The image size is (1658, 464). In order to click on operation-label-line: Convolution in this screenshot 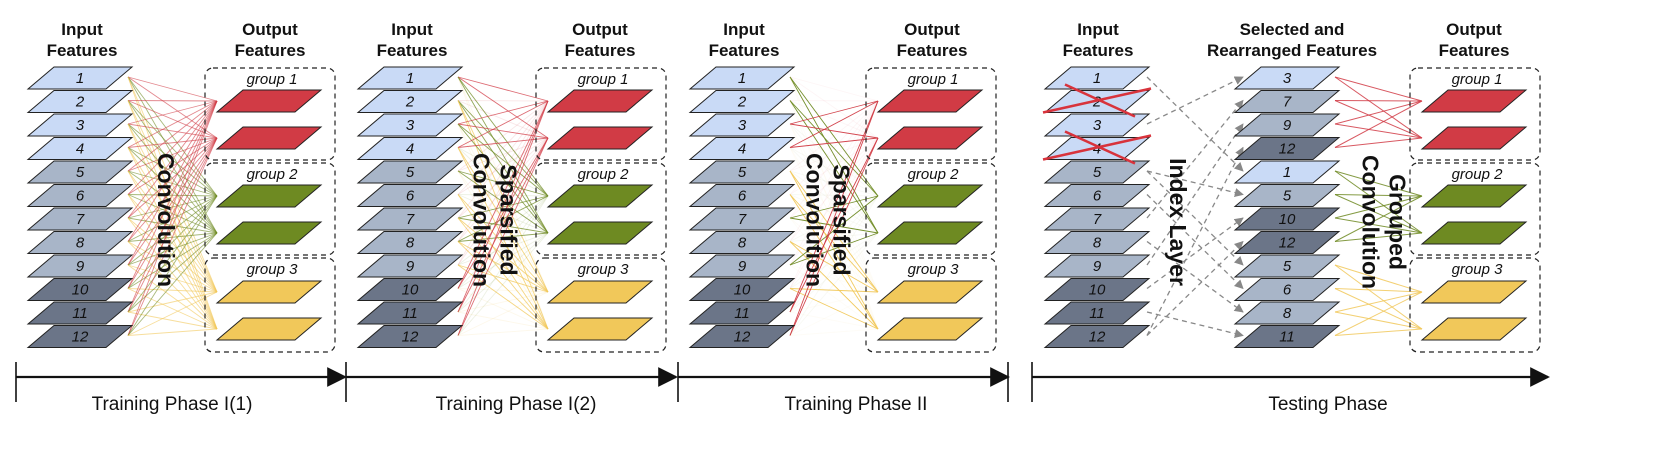, I will do `click(482, 220)`.